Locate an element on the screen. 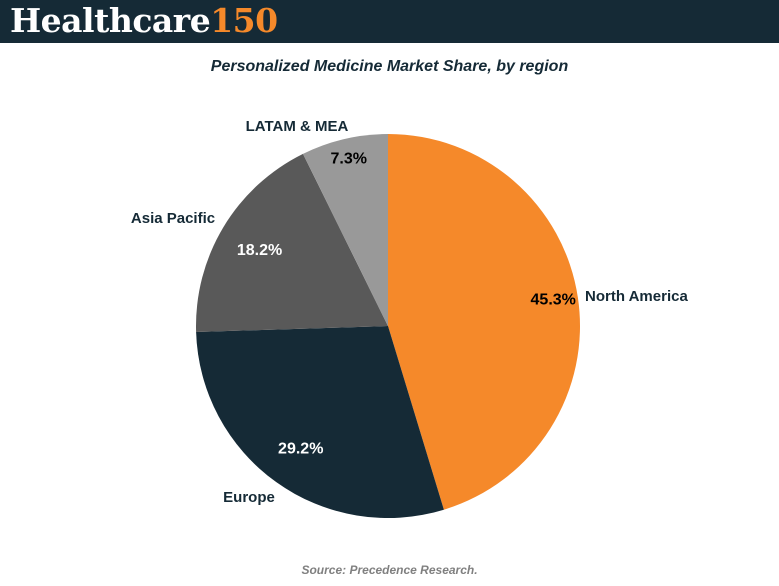 The image size is (779, 586). value-label-asia-pacific: 18.2% is located at coordinates (259, 250).